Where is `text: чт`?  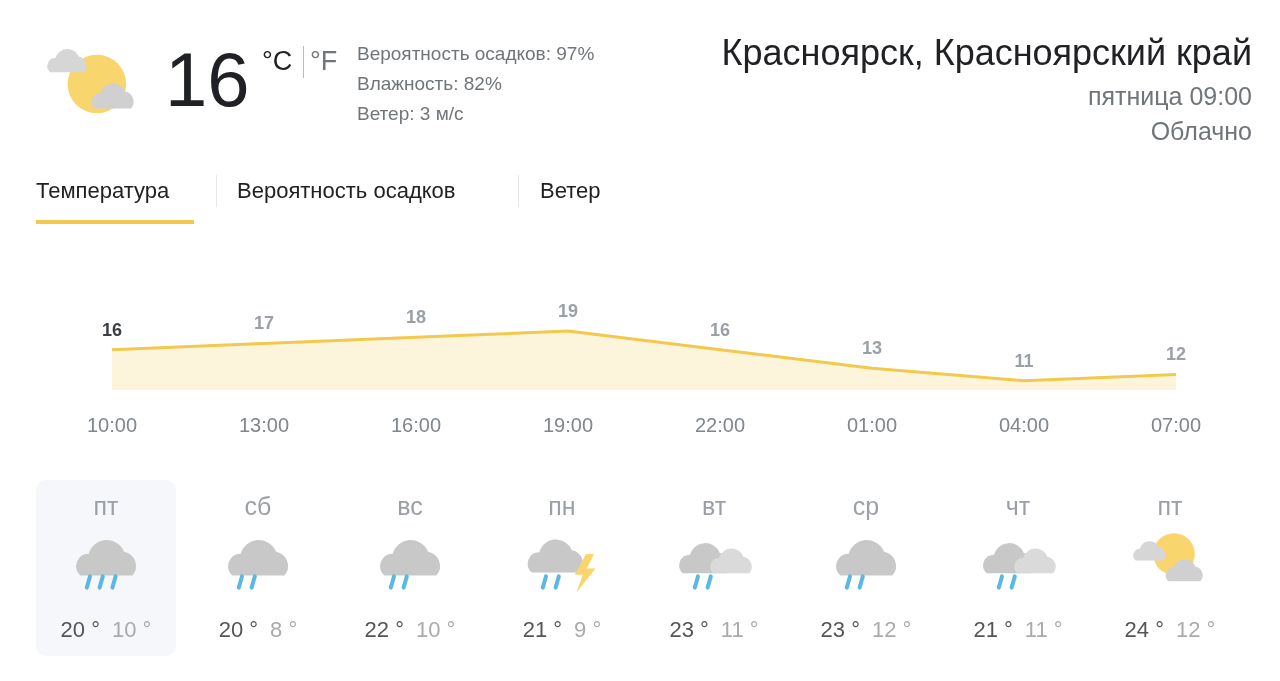 text: чт is located at coordinates (1018, 506).